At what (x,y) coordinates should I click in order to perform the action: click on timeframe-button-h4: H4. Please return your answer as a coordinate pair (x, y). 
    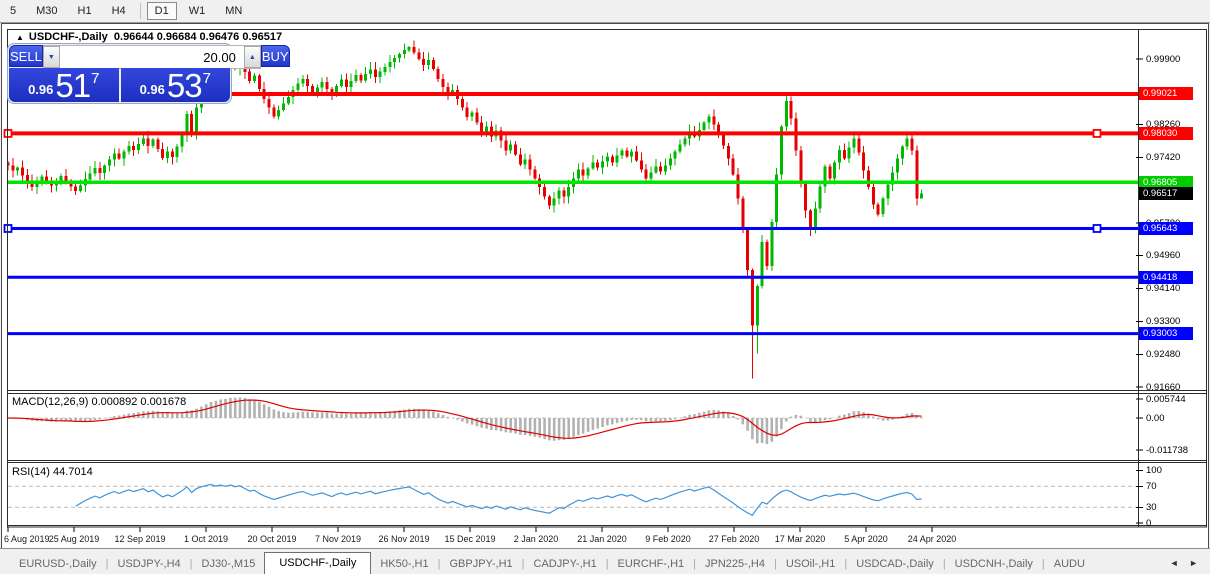
    Looking at the image, I should click on (118, 11).